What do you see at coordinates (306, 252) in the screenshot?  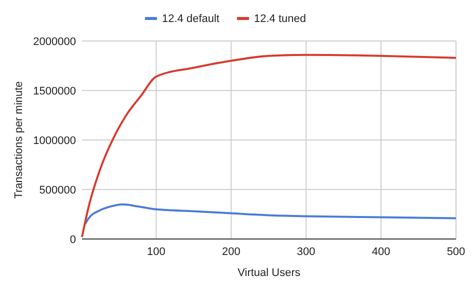 I see `x-tick-label: 300` at bounding box center [306, 252].